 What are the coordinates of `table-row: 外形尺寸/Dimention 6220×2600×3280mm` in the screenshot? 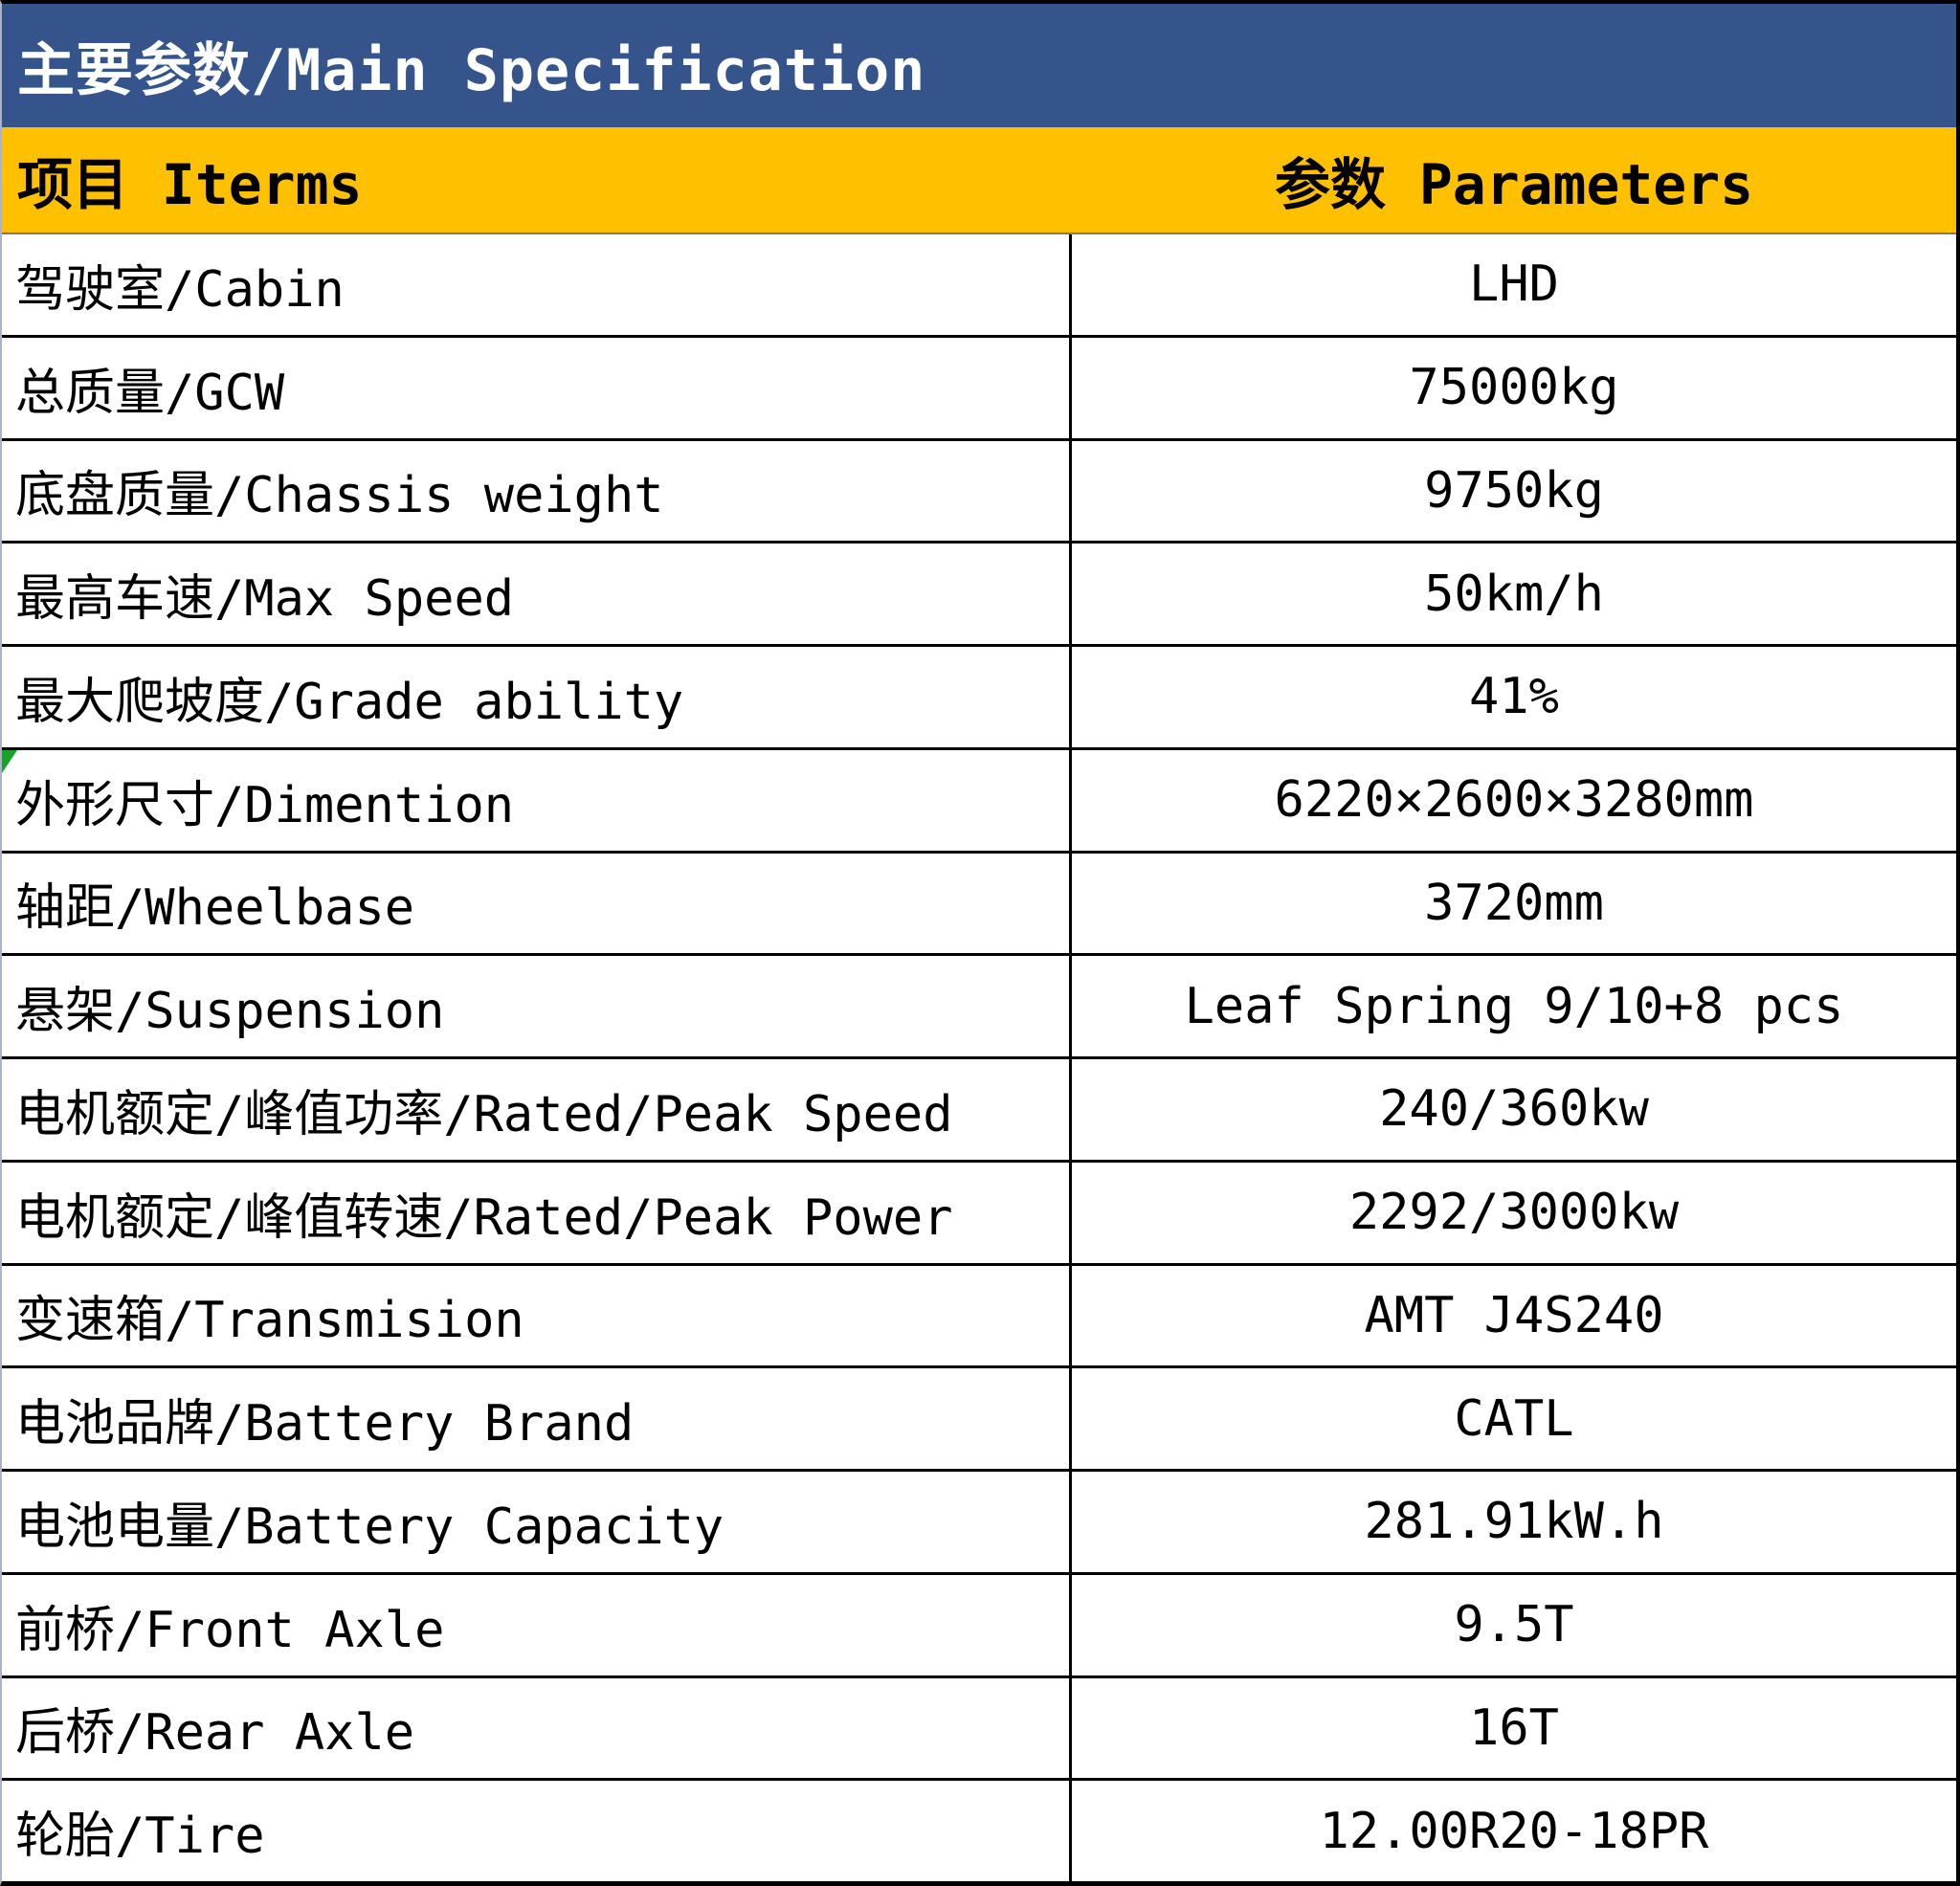 It's located at (979, 798).